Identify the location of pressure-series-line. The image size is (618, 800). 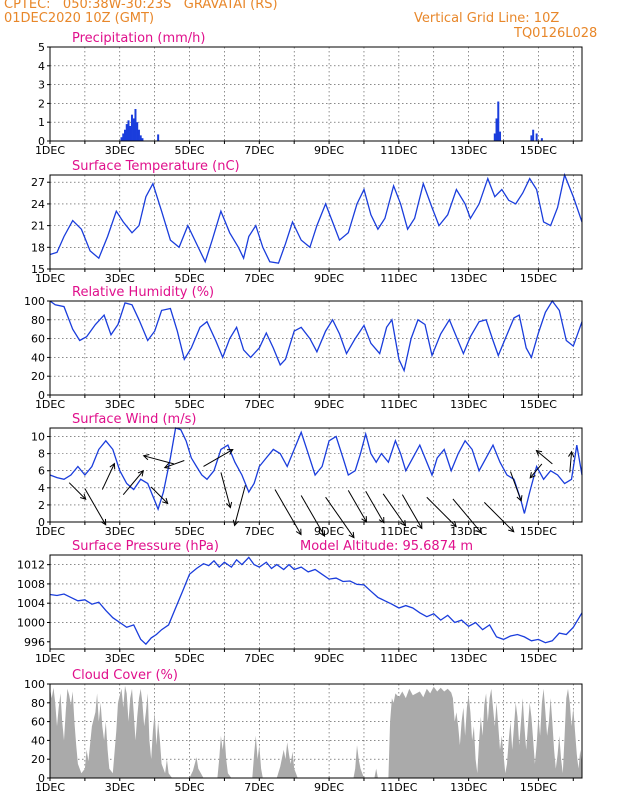
(316, 601).